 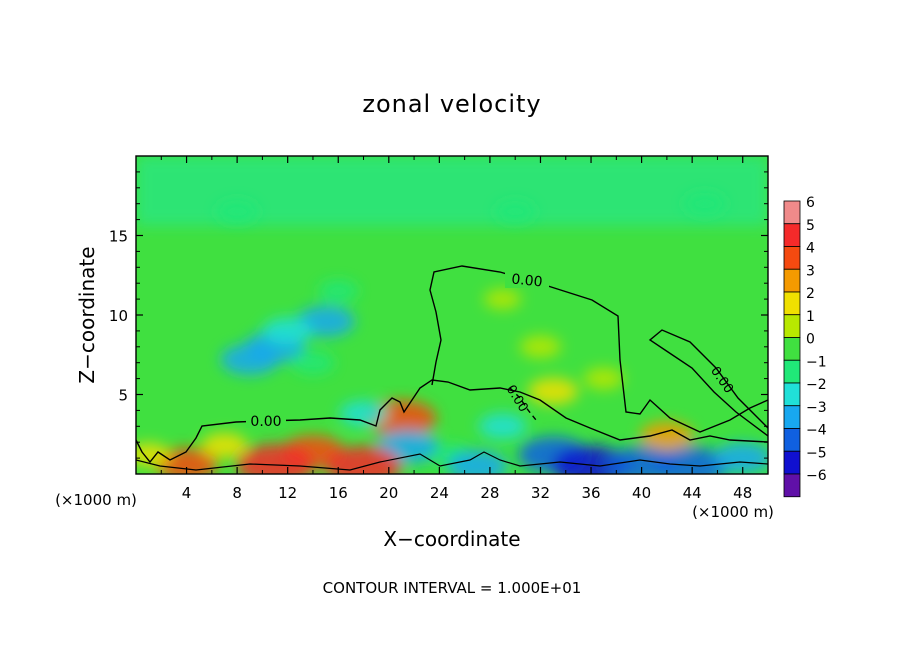 I want to click on x-tick-label: 40, so click(x=641, y=493).